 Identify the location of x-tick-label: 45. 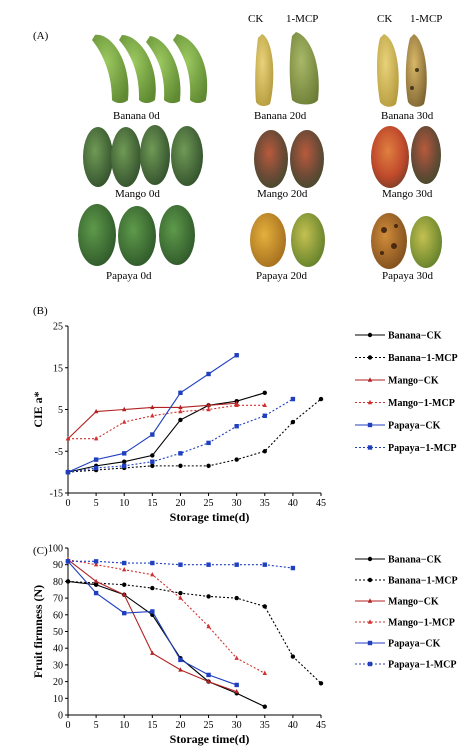
(321, 725).